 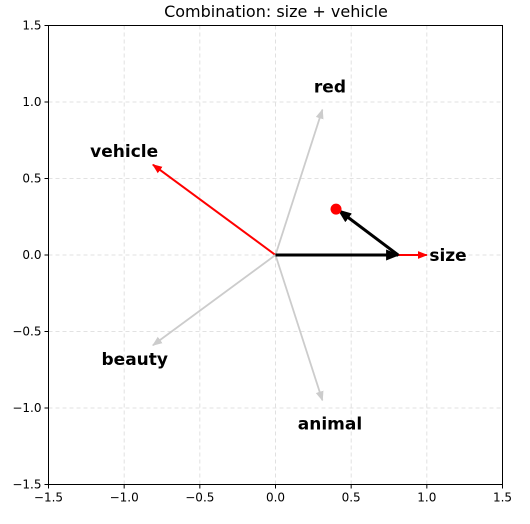 I want to click on vector-beauty, so click(x=214, y=300).